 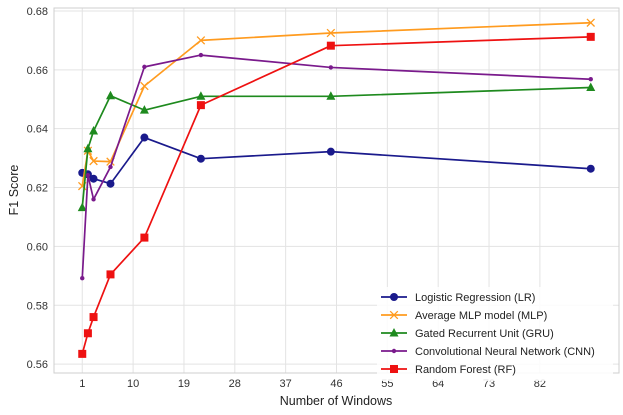 I want to click on legend-item: Convolutional Neural Network (CNN), so click(x=488, y=352).